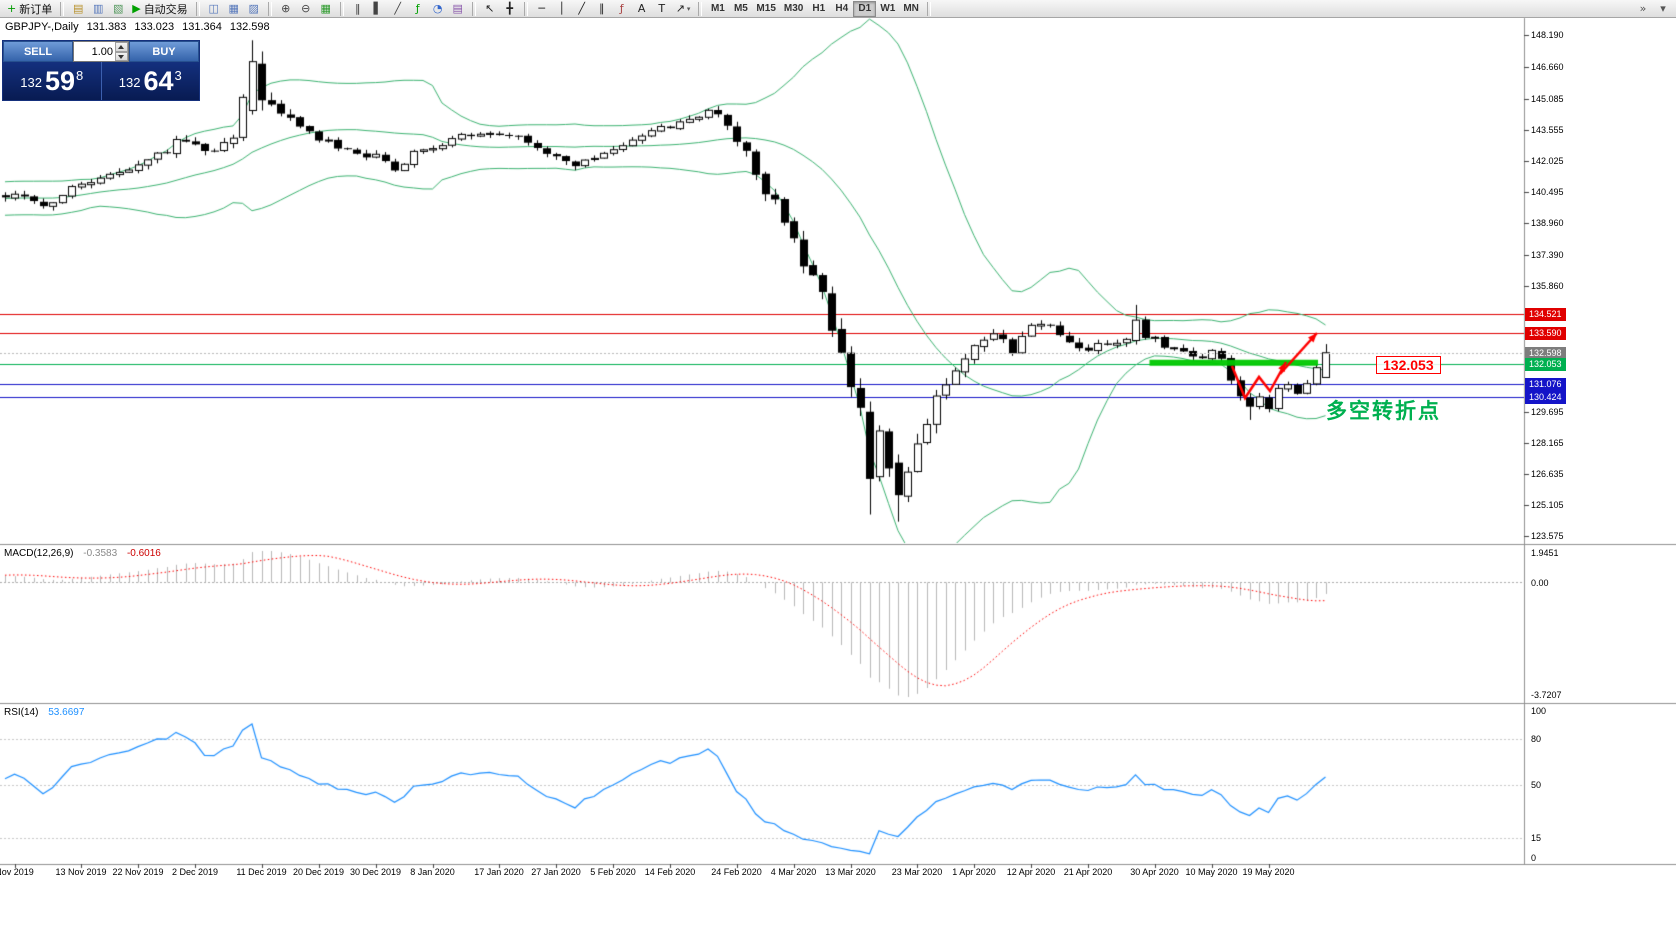 The image size is (1676, 944). I want to click on price-tick-label: 135.860, so click(1547, 286).